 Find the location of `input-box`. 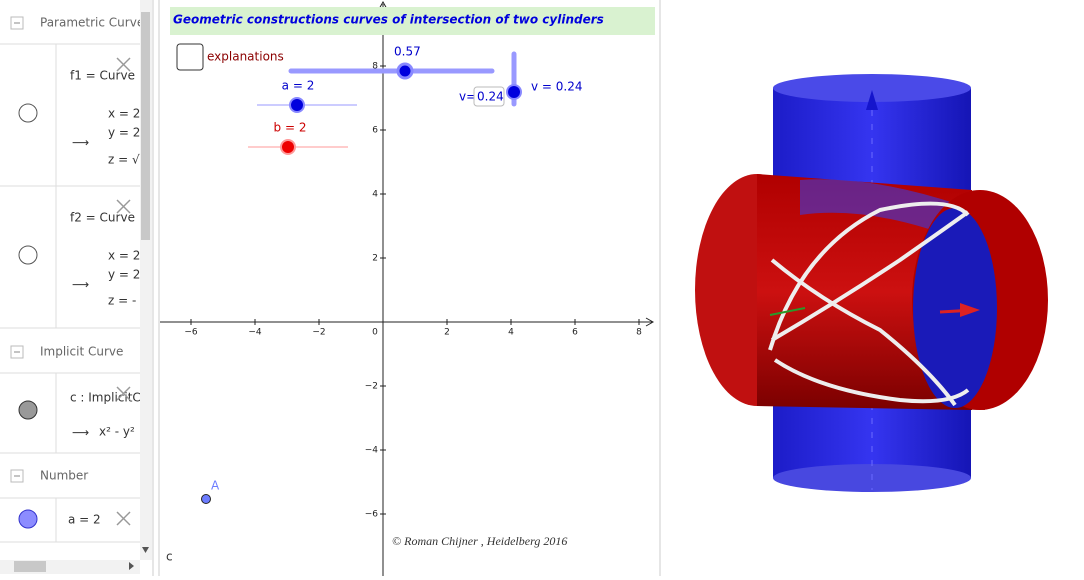

input-box is located at coordinates (489, 96).